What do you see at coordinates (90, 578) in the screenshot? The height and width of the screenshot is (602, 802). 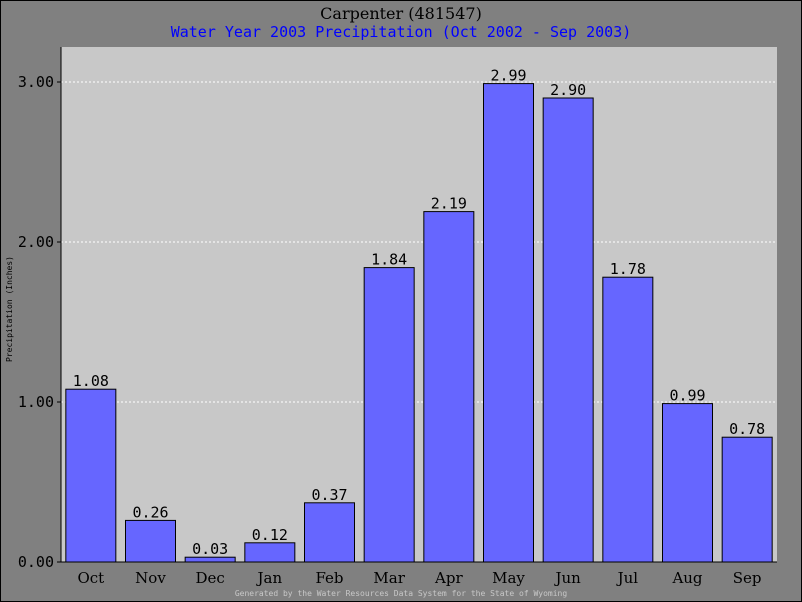 I see `x-tick-label: Oct` at bounding box center [90, 578].